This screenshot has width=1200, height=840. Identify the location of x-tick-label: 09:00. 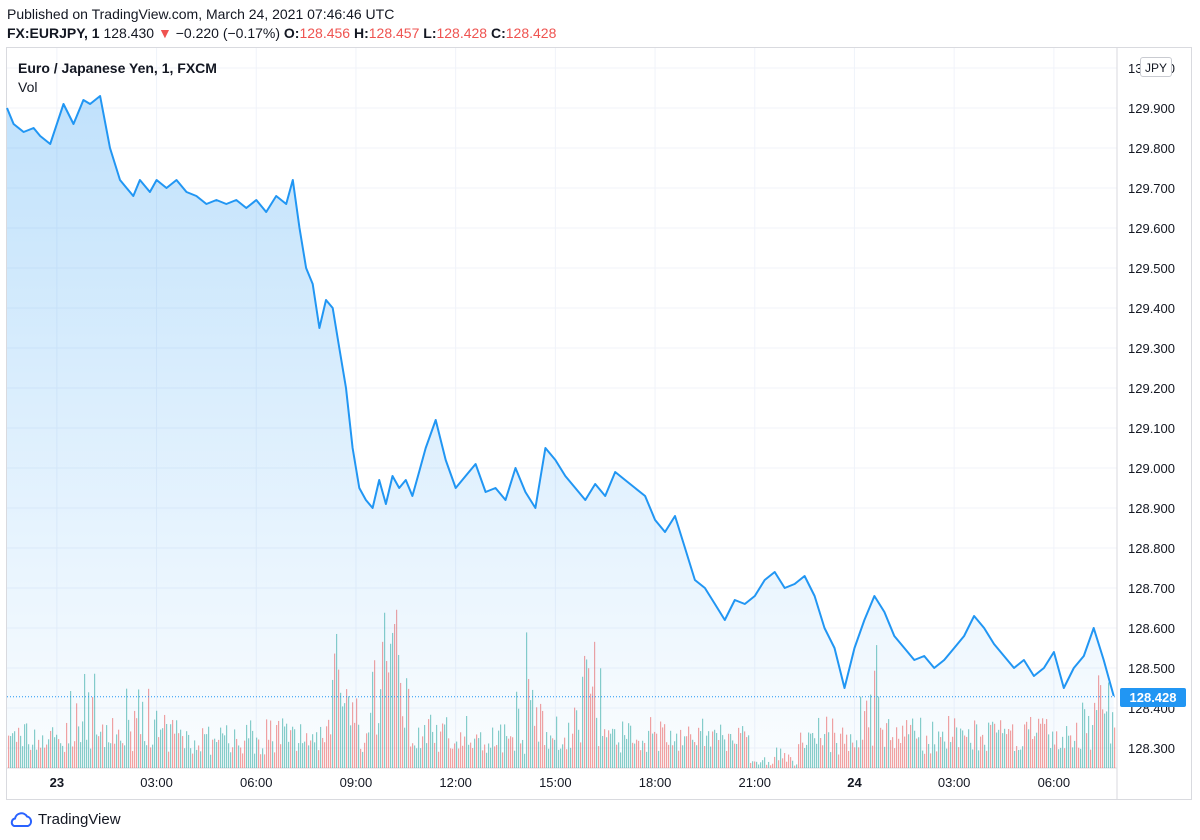
(356, 782).